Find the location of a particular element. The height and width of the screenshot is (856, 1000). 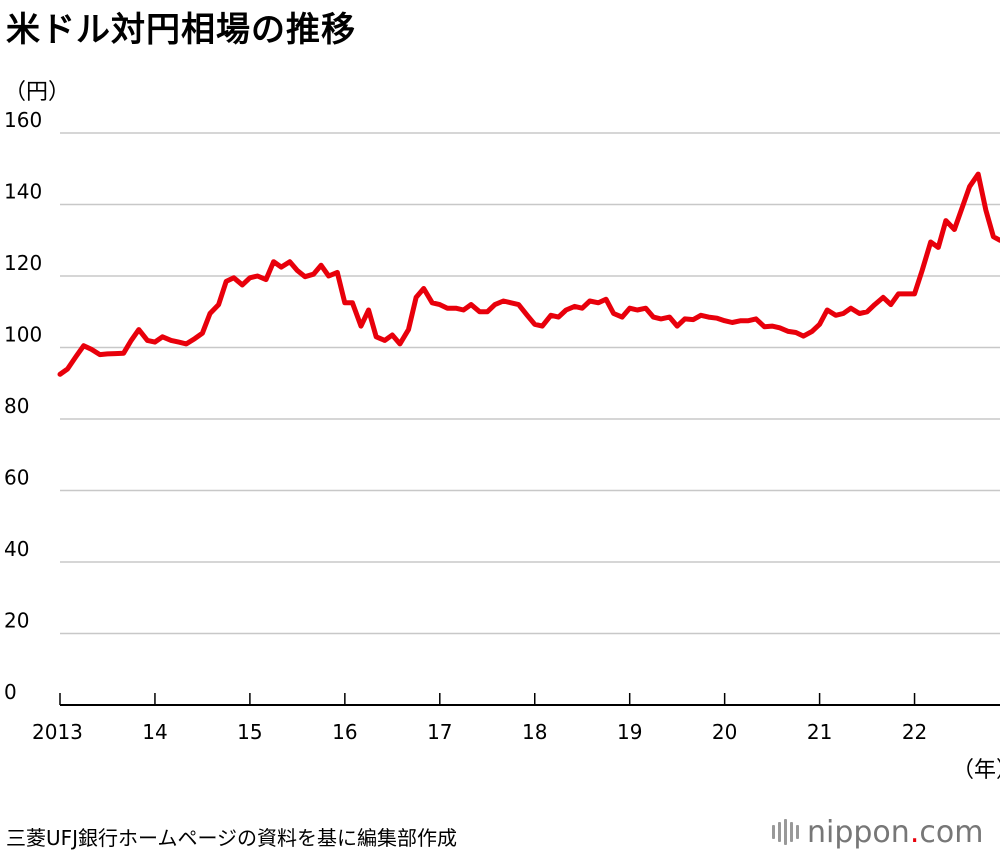

source-note: 三菱UFJ銀行ホームページの資料を基に編集部作成 is located at coordinates (232, 838).